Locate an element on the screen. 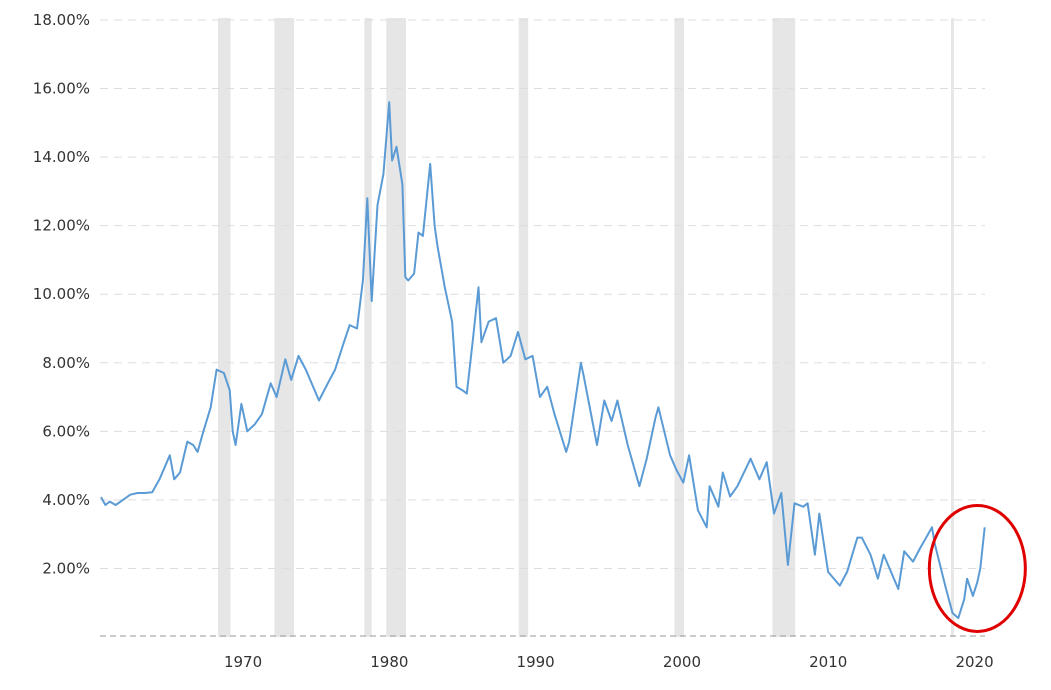 This screenshot has width=1051, height=690. x-tick-label: 2020 is located at coordinates (974, 662).